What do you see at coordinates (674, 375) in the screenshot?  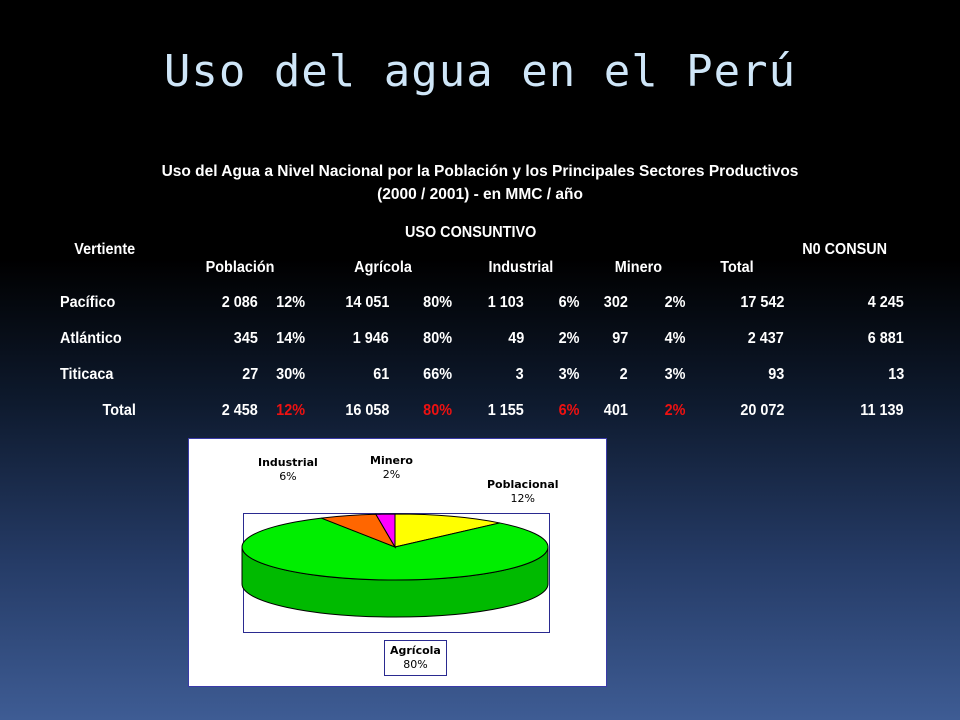 I see `cell-minero-pct: 3%` at bounding box center [674, 375].